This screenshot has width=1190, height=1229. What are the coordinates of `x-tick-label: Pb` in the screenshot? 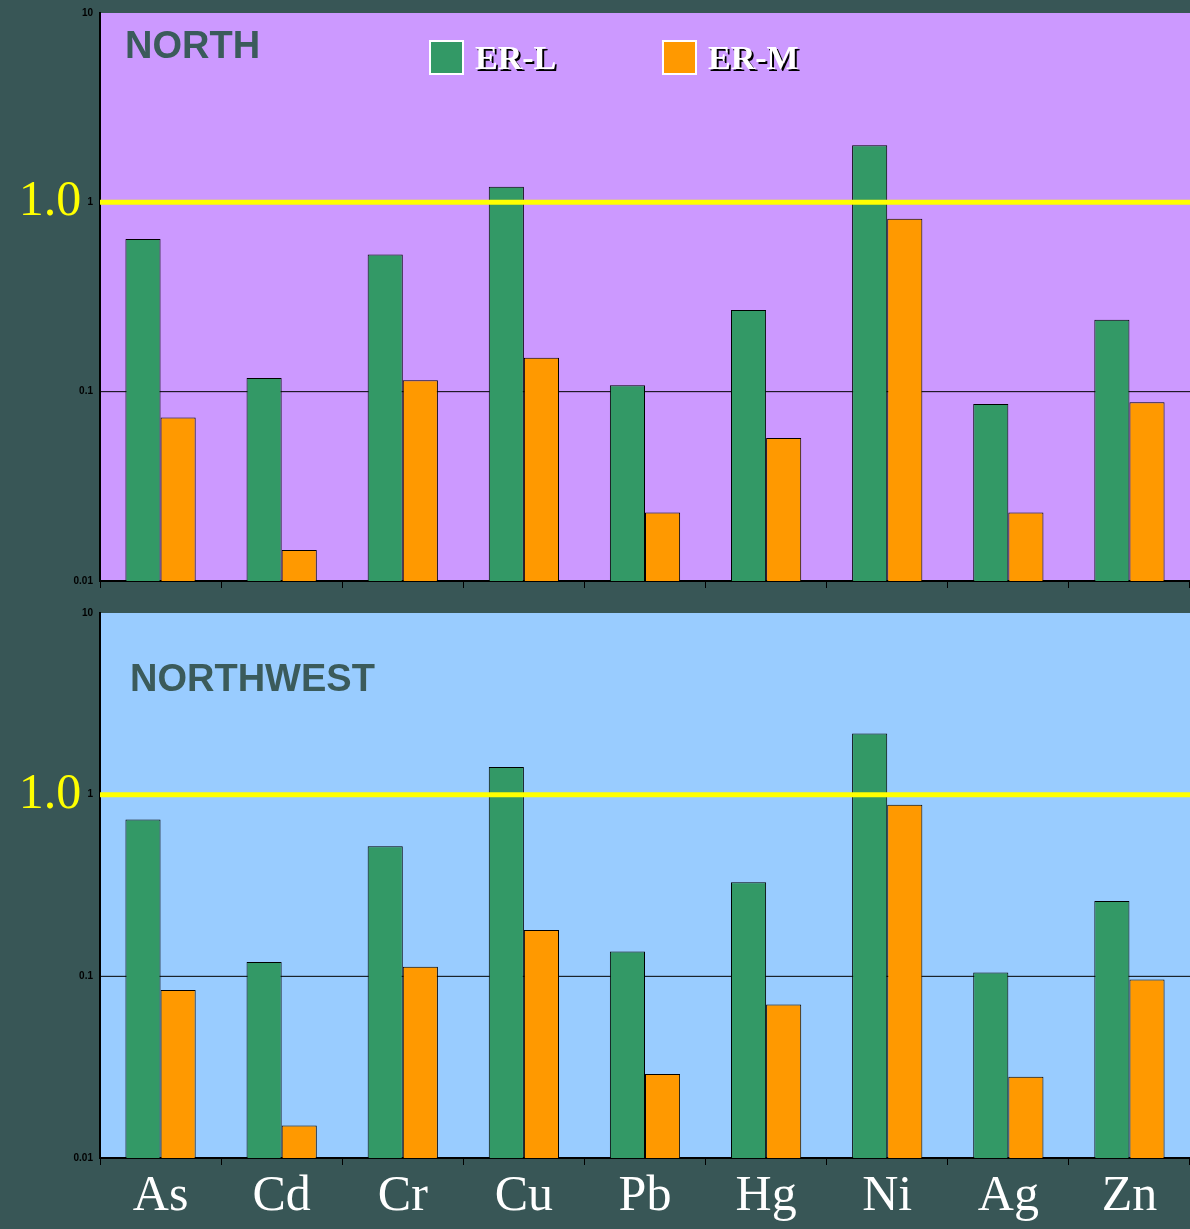 It's located at (645, 1193).